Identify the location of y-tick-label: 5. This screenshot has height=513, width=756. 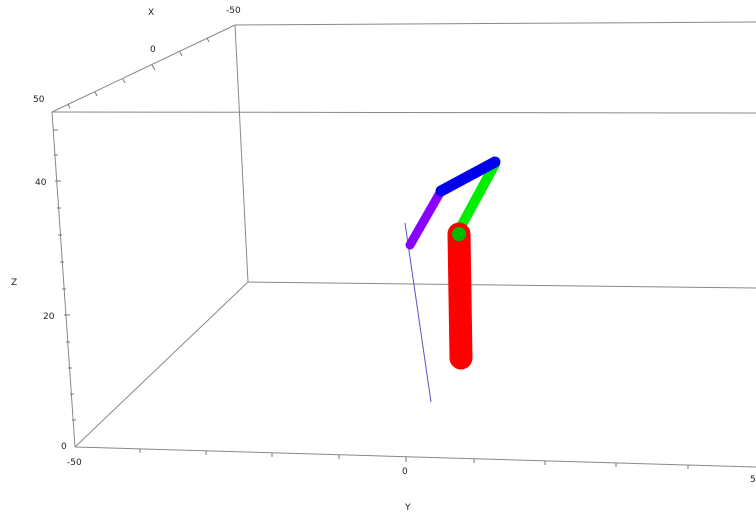
(753, 480).